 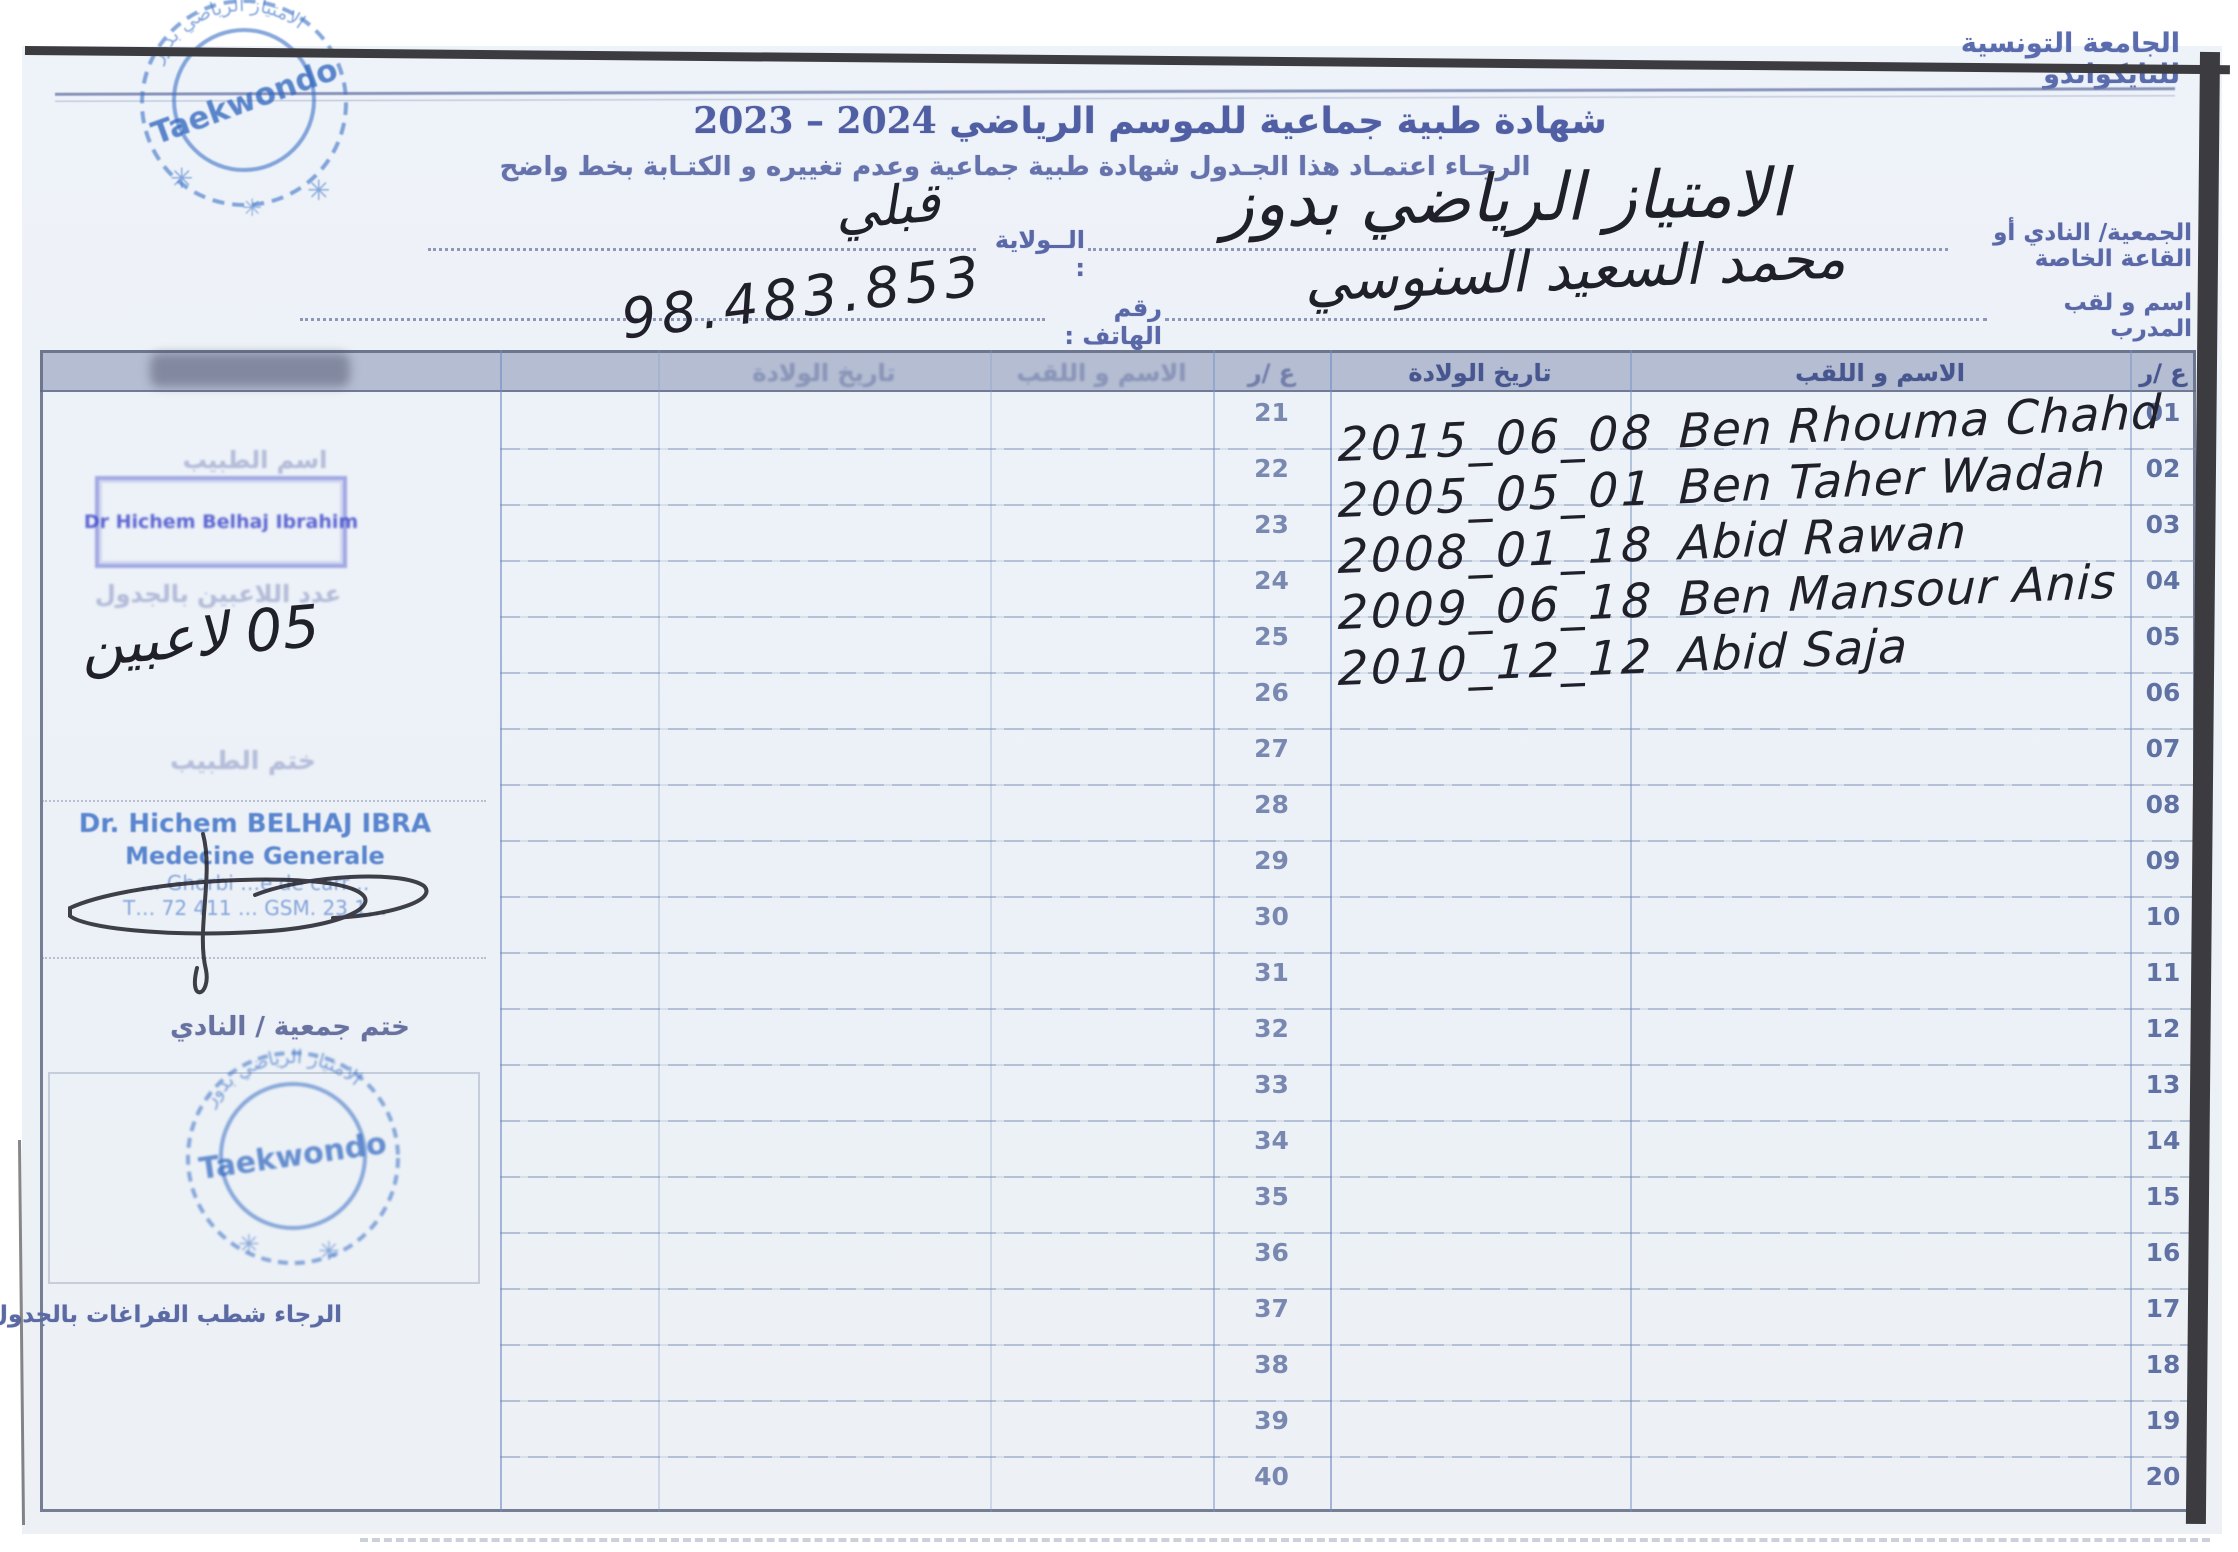 What do you see at coordinates (248, 913) in the screenshot?
I see `doctor-signature` at bounding box center [248, 913].